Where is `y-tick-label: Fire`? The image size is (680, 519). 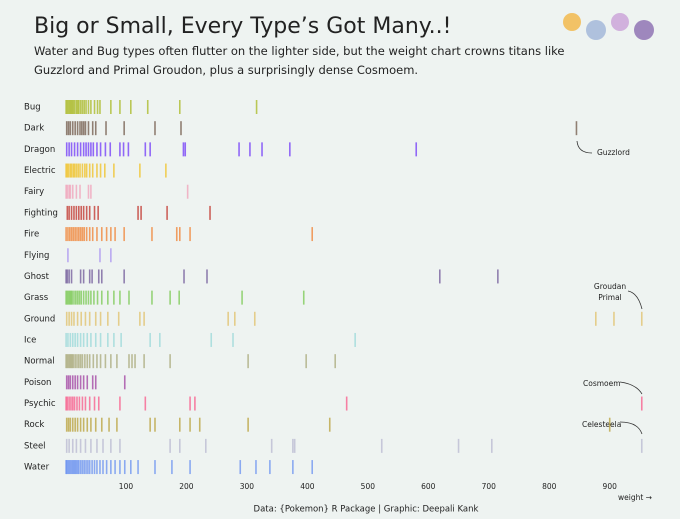
y-tick-label: Fire is located at coordinates (31, 235).